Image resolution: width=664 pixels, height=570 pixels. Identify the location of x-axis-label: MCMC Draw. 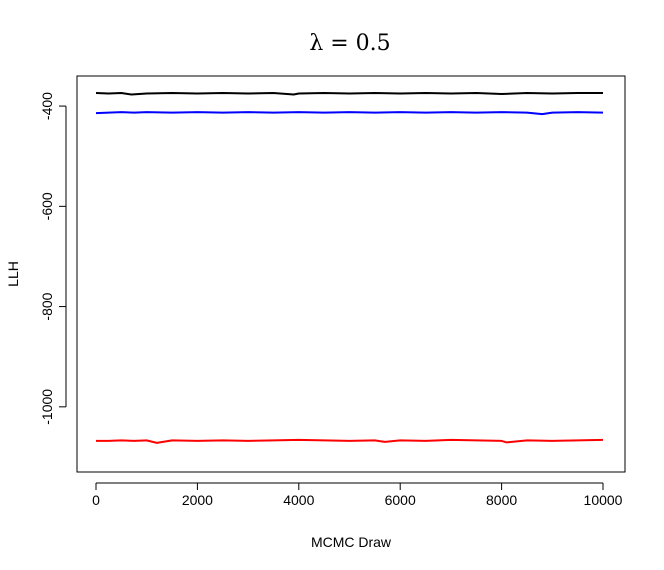
(351, 542).